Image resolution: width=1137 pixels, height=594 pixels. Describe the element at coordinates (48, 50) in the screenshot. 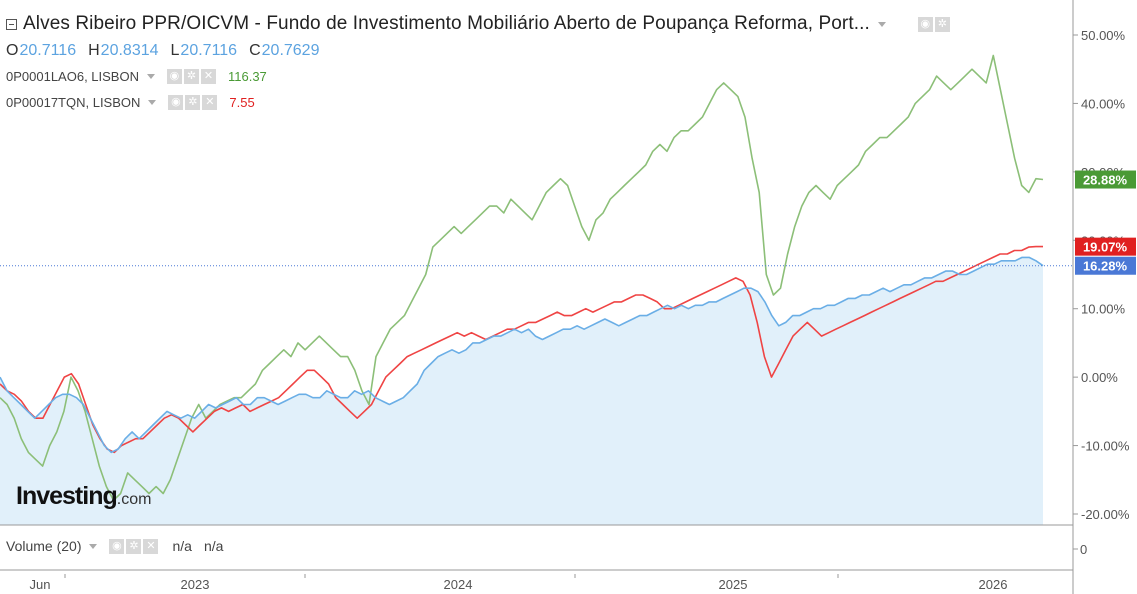

I see `open-value: 20.7116` at that location.